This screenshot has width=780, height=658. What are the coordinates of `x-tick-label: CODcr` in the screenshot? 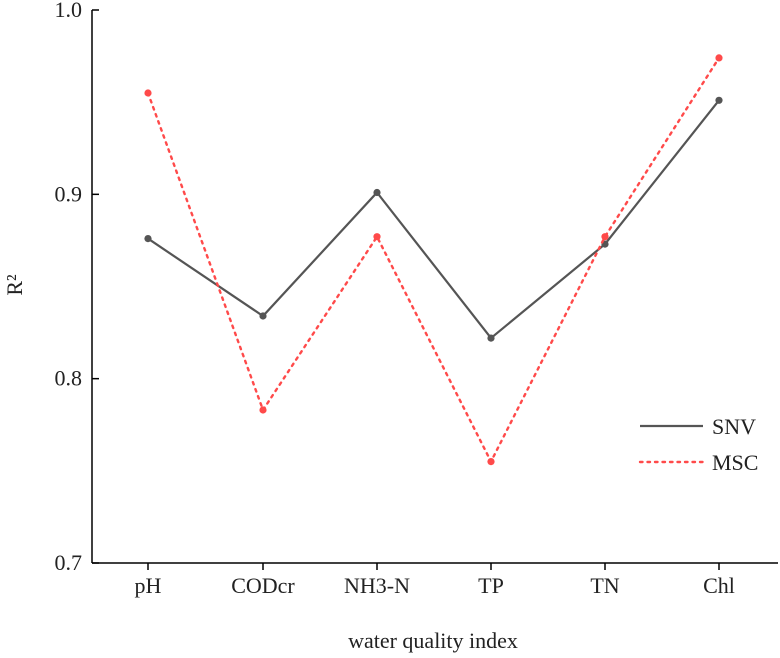 It's located at (263, 585).